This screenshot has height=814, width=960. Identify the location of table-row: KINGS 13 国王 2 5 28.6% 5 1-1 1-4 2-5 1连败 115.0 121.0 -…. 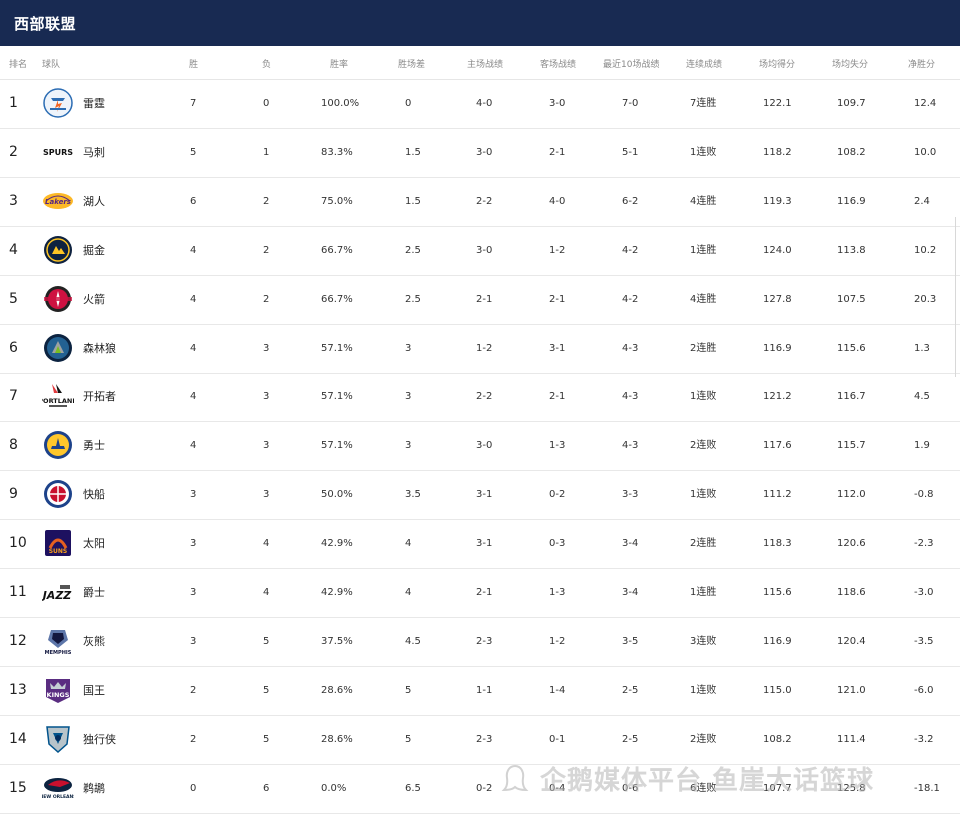
(480, 691).